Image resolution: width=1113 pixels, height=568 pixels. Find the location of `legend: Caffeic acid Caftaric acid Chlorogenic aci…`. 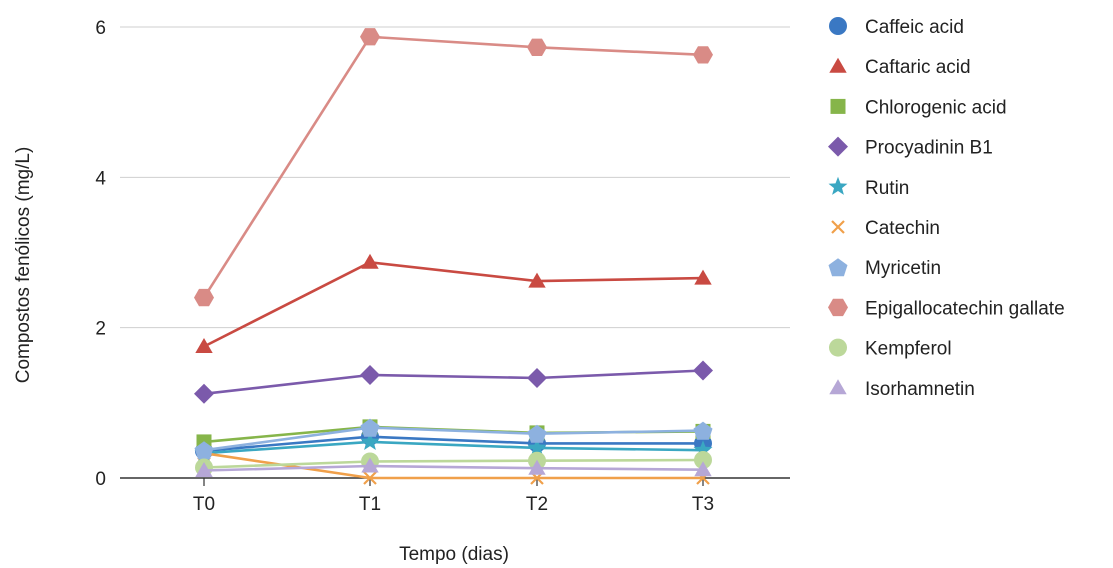

legend: Caffeic acid Caftaric acid Chlorogenic aci… is located at coordinates (946, 208).